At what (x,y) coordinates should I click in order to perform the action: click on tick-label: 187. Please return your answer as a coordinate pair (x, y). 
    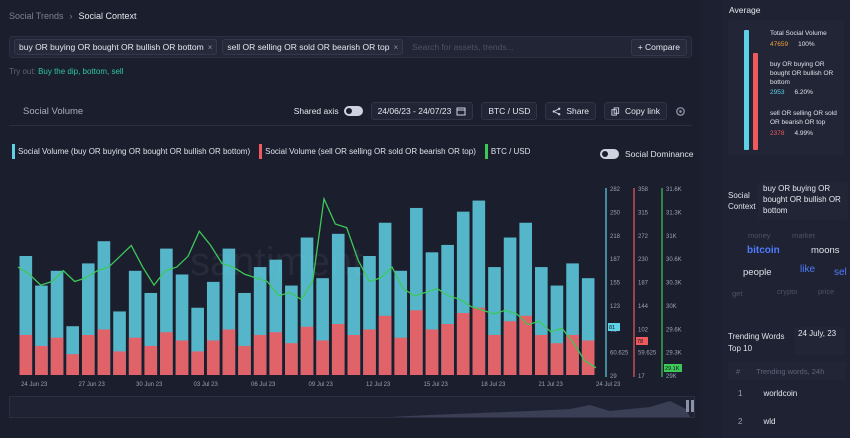
    Looking at the image, I should click on (643, 284).